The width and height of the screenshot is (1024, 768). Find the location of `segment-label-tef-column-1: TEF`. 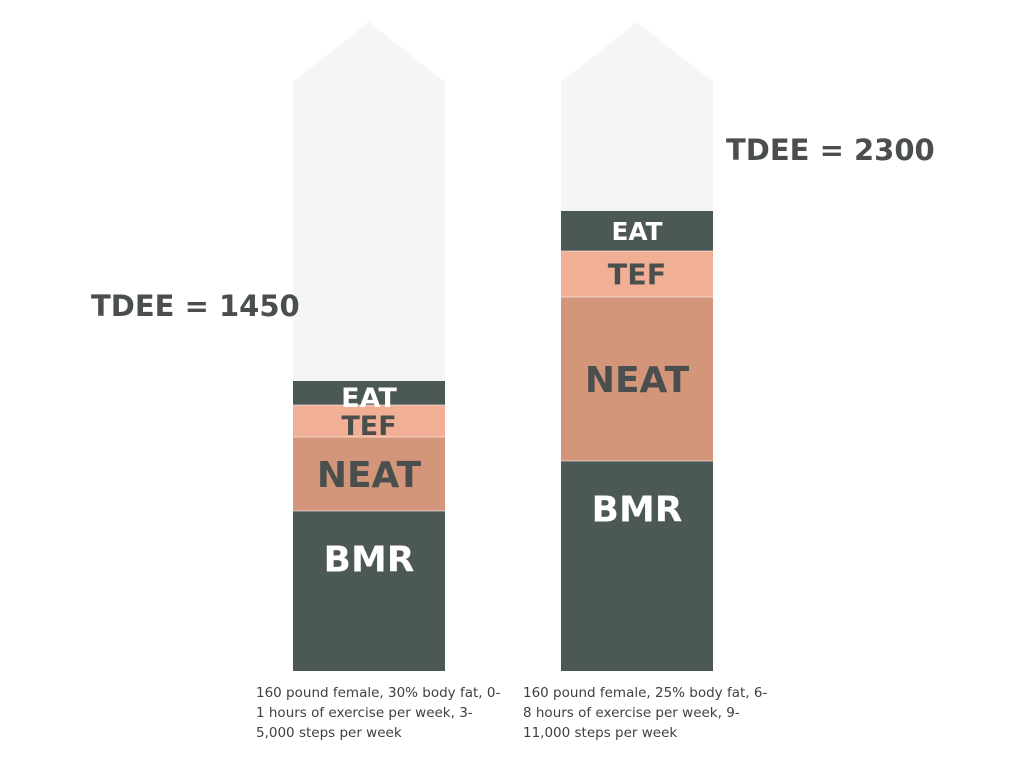

segment-label-tef-column-1: TEF is located at coordinates (368, 426).